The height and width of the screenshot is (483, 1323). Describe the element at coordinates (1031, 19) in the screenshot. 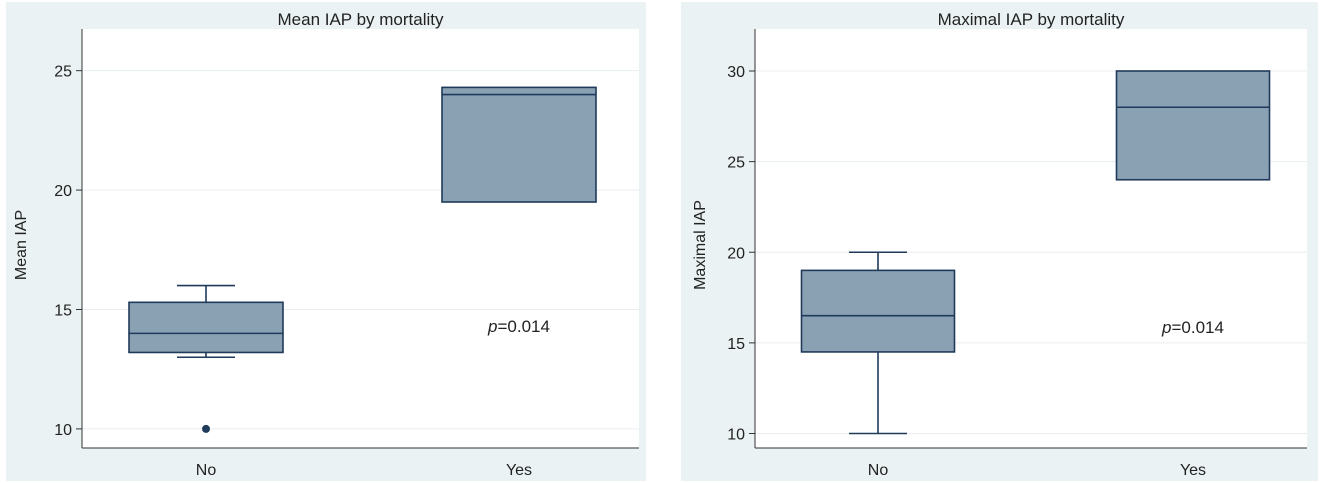

I see `chart-title: Maximal IAP by mortality` at that location.